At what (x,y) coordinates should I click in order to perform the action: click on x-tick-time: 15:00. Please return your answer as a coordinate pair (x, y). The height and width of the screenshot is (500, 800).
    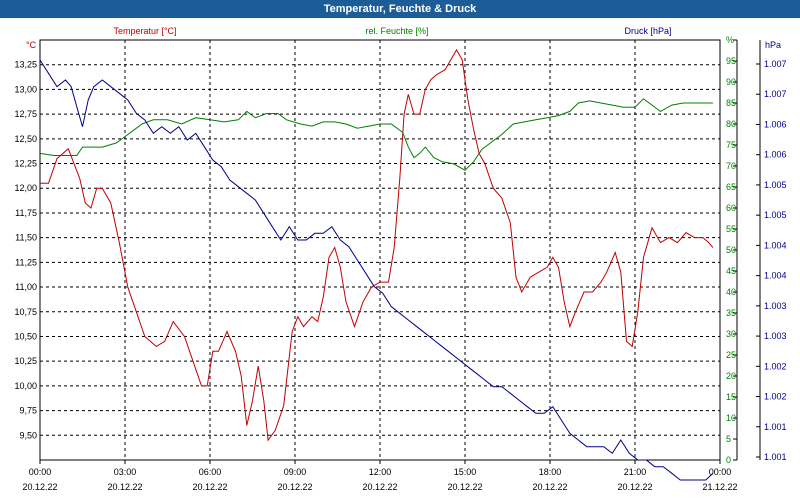
    Looking at the image, I should click on (465, 472).